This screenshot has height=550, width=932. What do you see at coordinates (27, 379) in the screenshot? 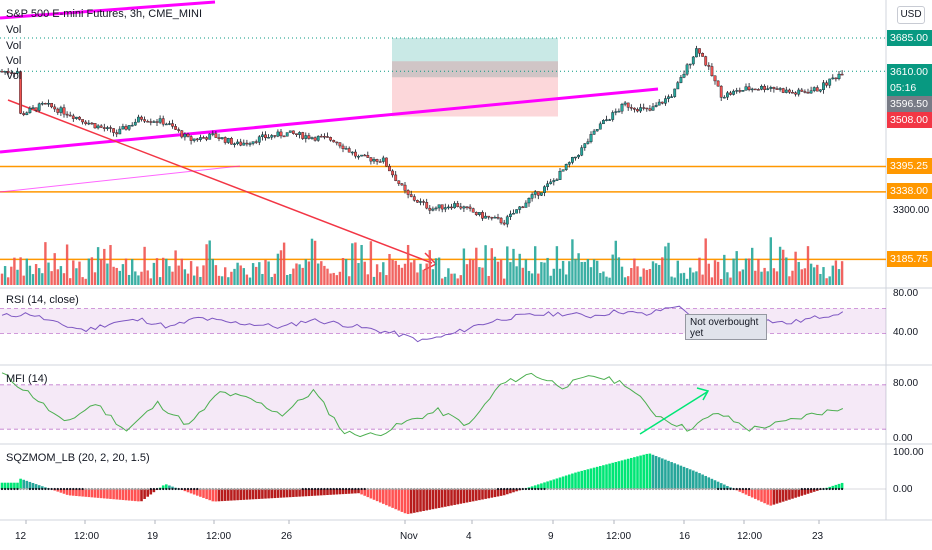
I see `mfi-title: MFI (14)` at bounding box center [27, 379].